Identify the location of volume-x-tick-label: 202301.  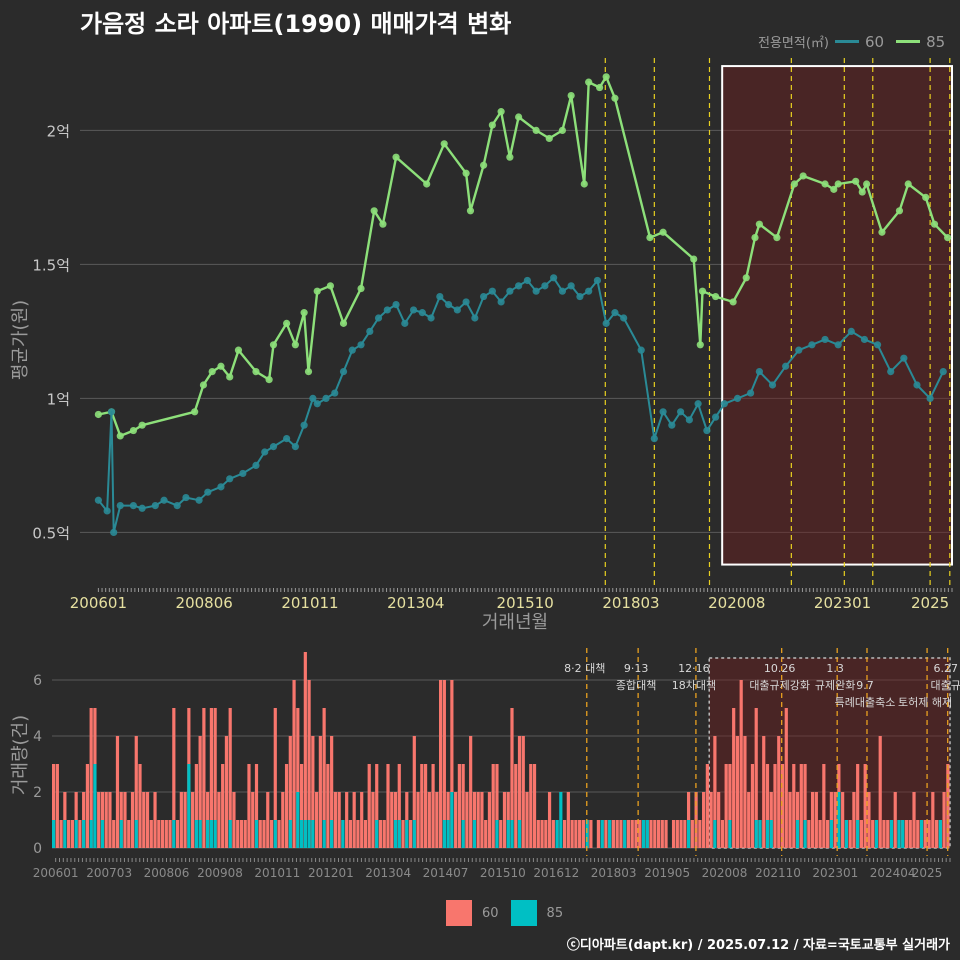
(835, 873).